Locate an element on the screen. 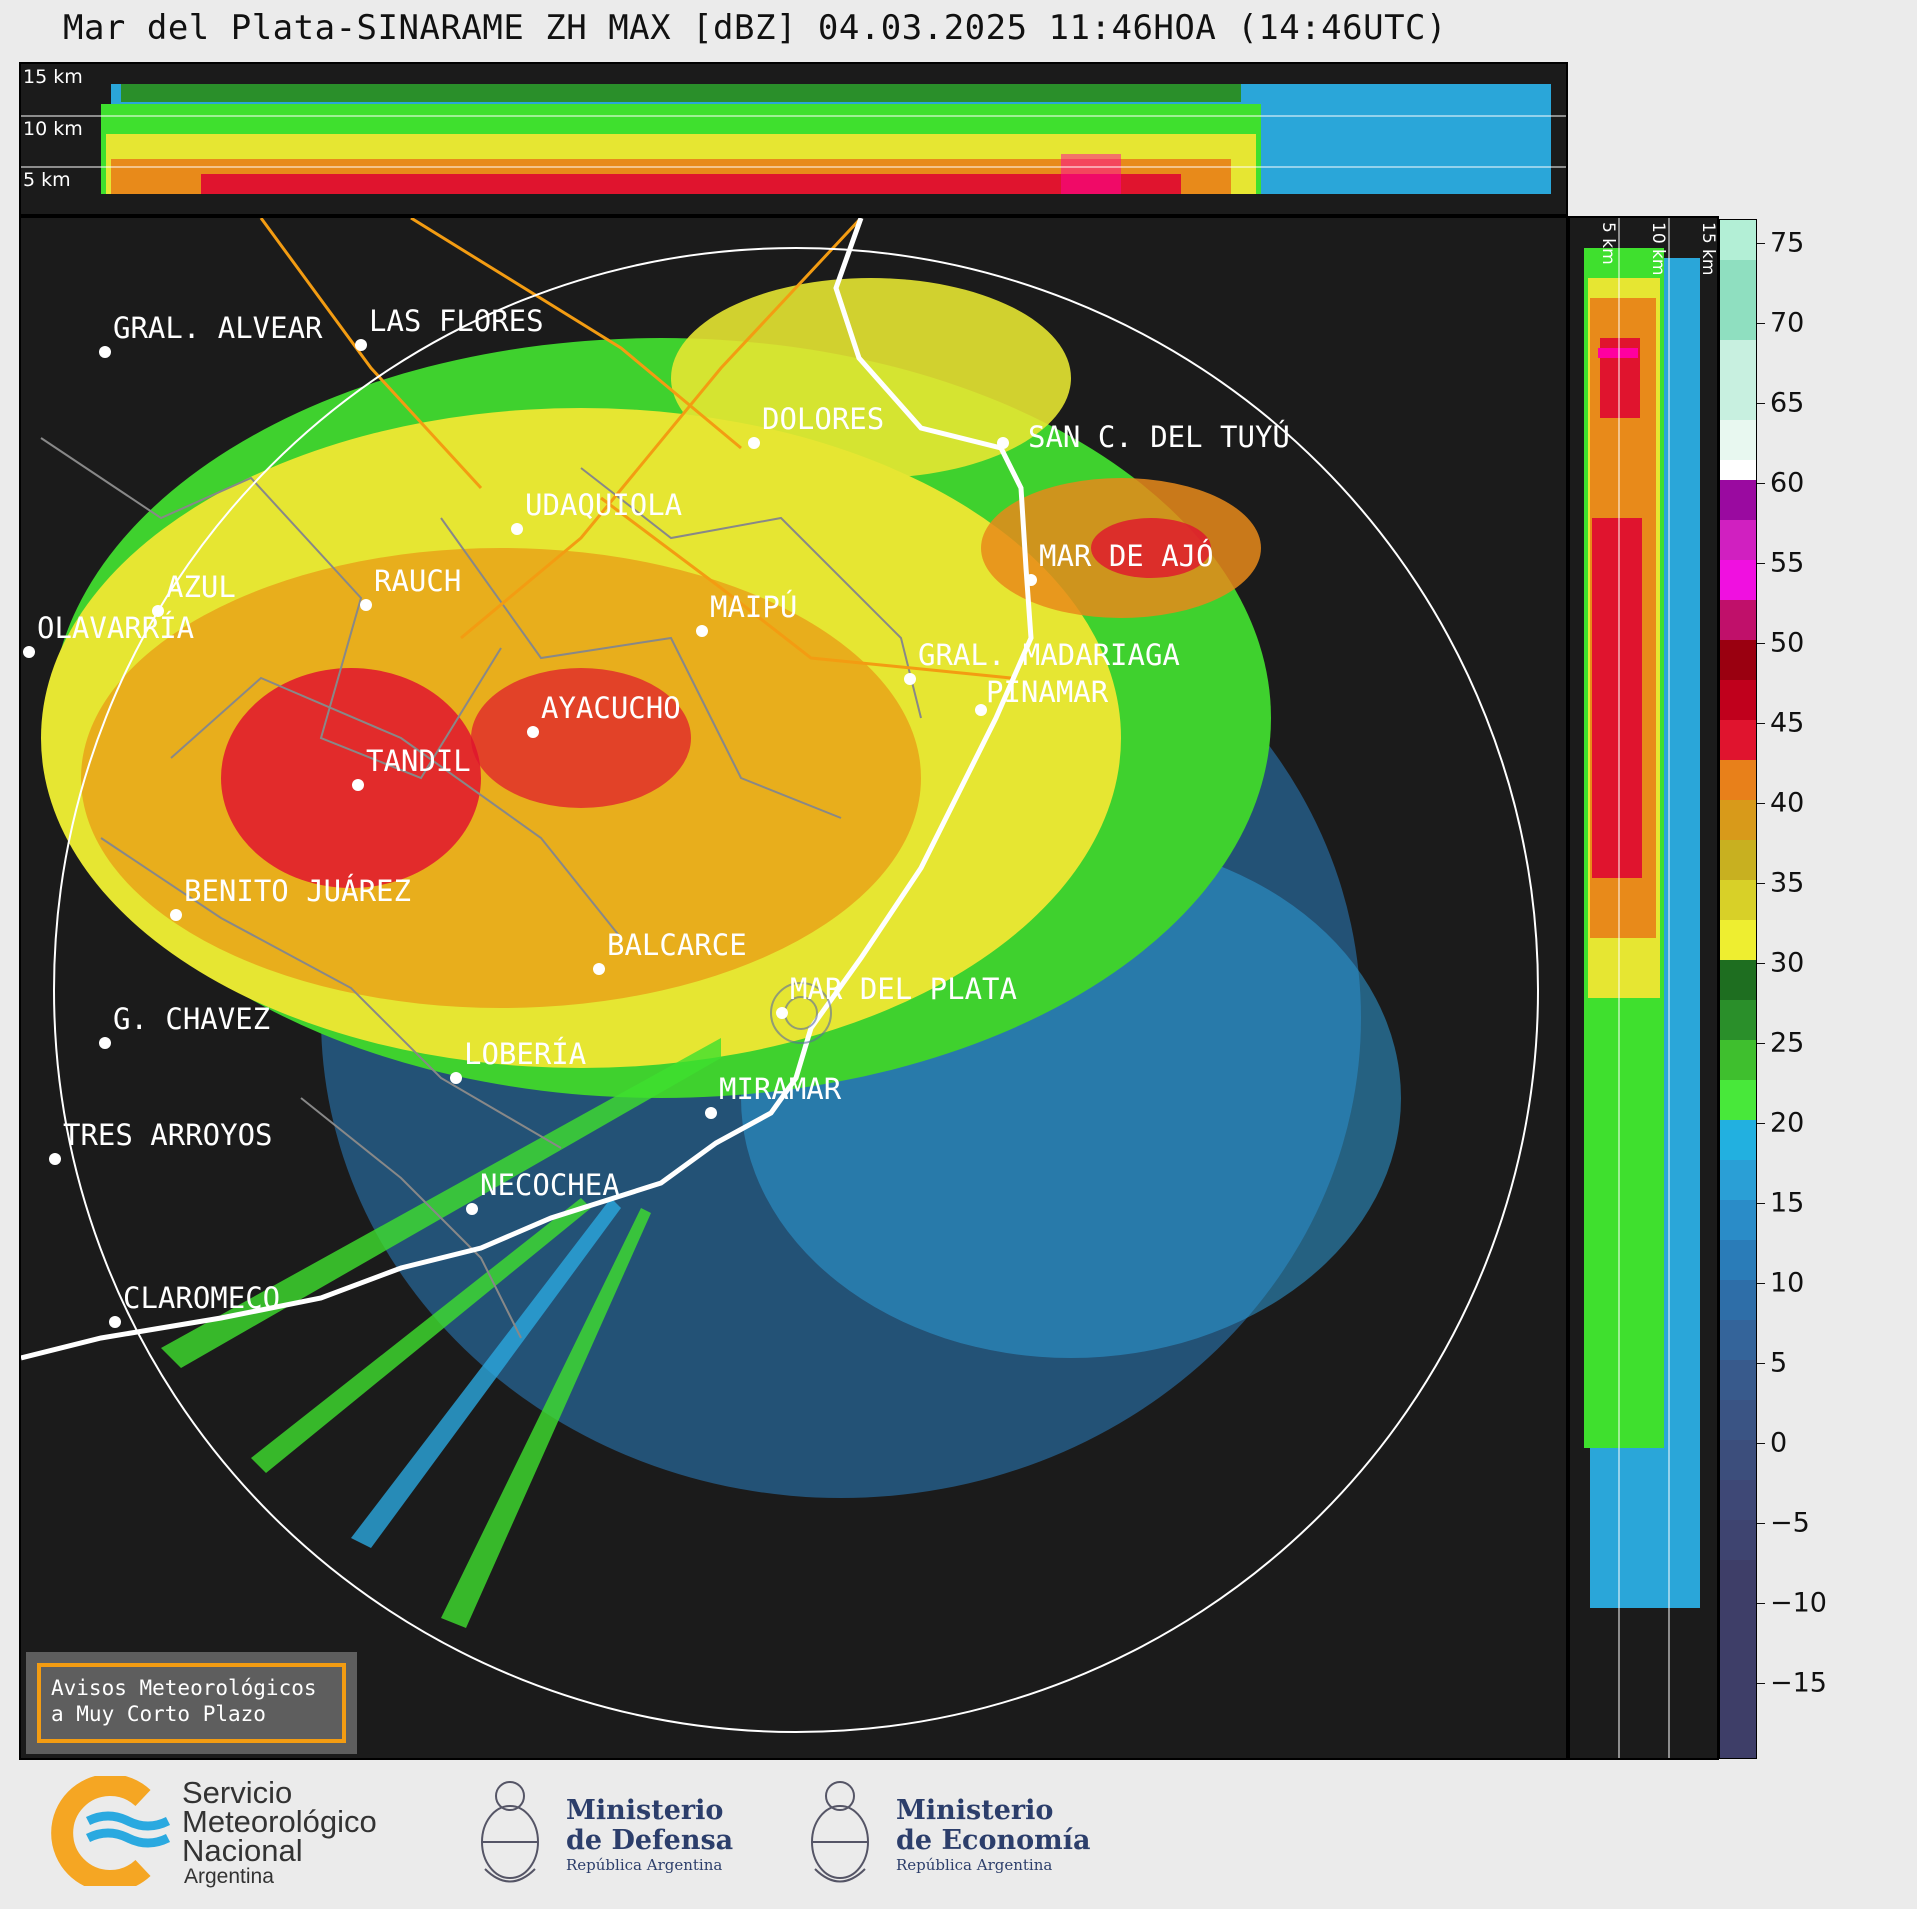 This screenshot has height=1909, width=1917. city-las-flores: LAS FLORES is located at coordinates (449, 327).